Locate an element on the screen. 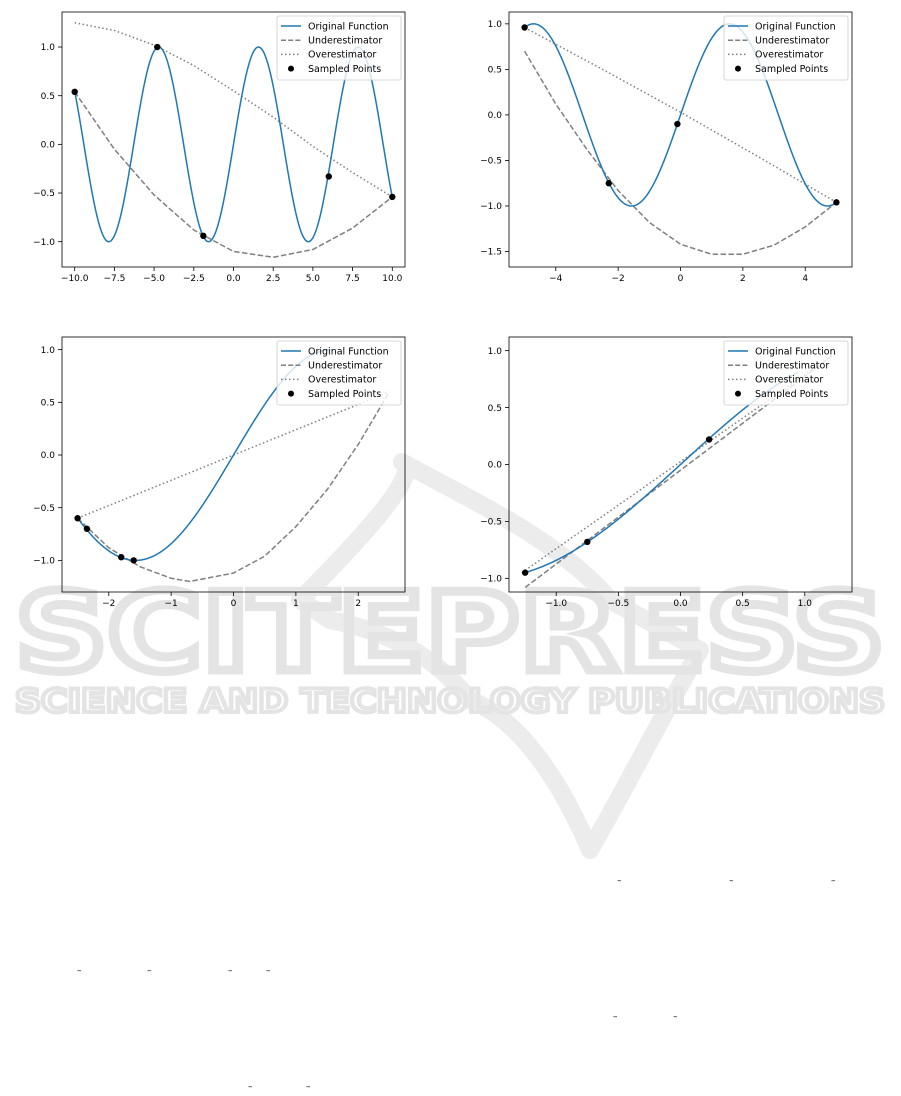 The image size is (901, 1096). x-tick-label: 1 is located at coordinates (296, 604).